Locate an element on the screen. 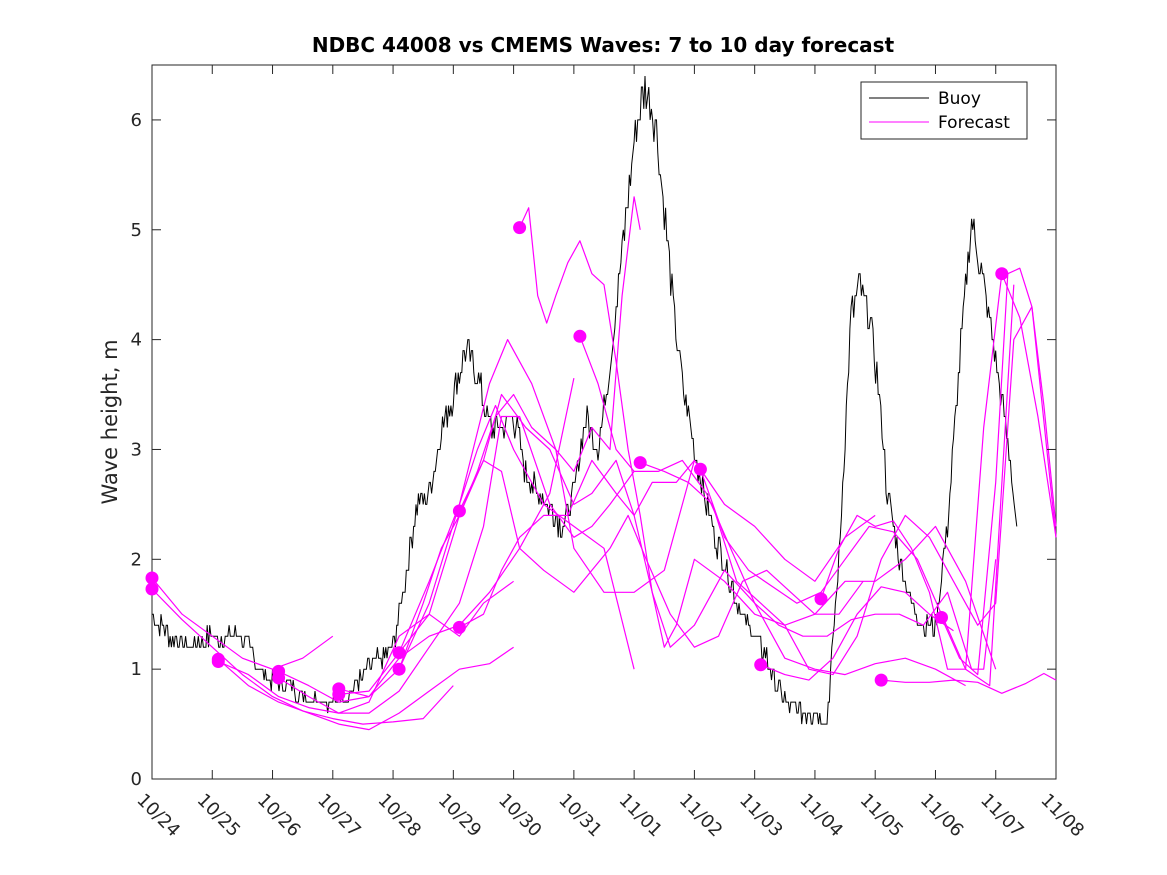 Image resolution: width=1167 pixels, height=875 pixels. x-tick-label-7: 10/31 is located at coordinates (580, 816).